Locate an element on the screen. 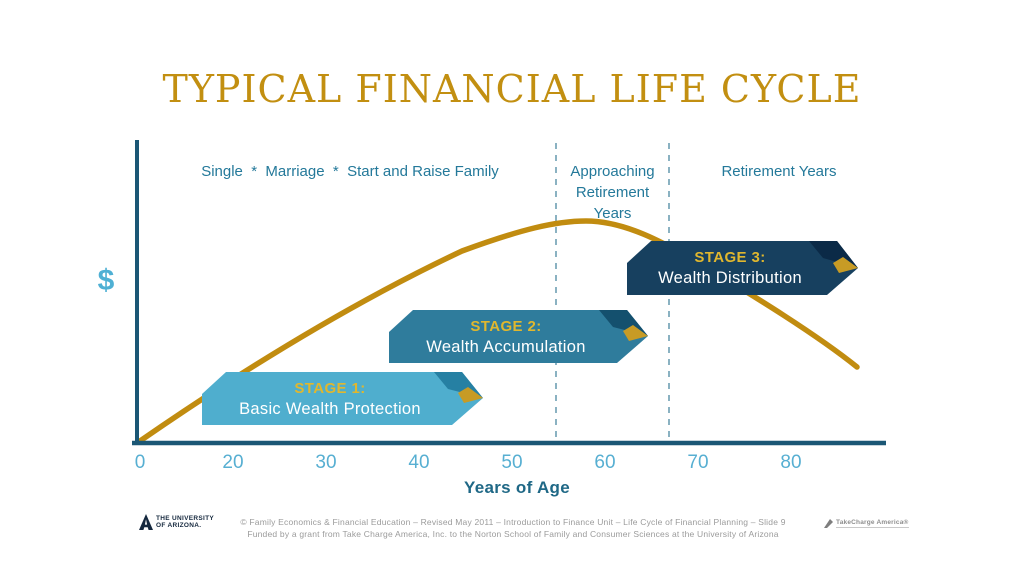 The image size is (1024, 576). tca-logo-text: TakeCharge America® is located at coordinates (872, 523).